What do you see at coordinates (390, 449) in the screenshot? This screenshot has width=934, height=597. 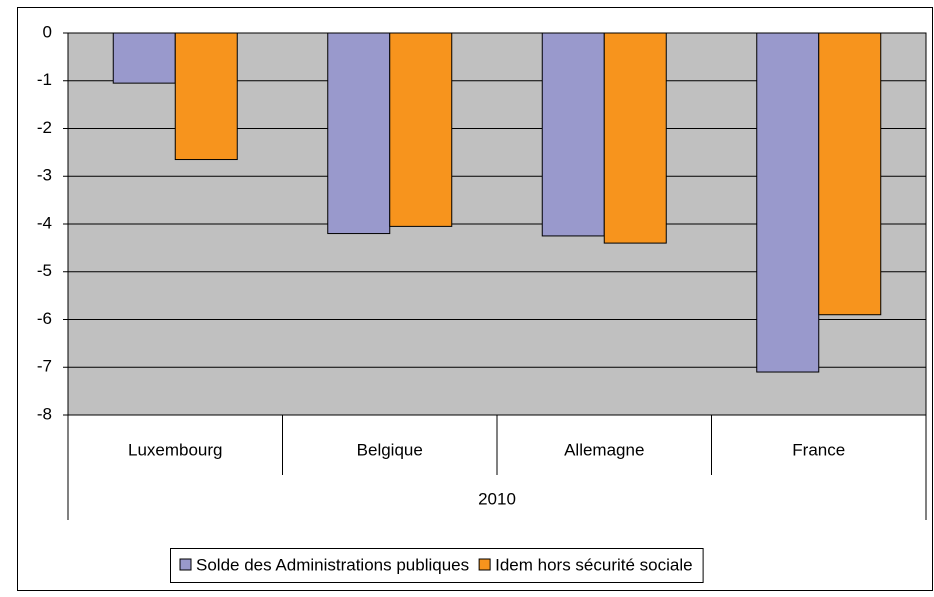 I see `x-tick-label: Belgique` at bounding box center [390, 449].